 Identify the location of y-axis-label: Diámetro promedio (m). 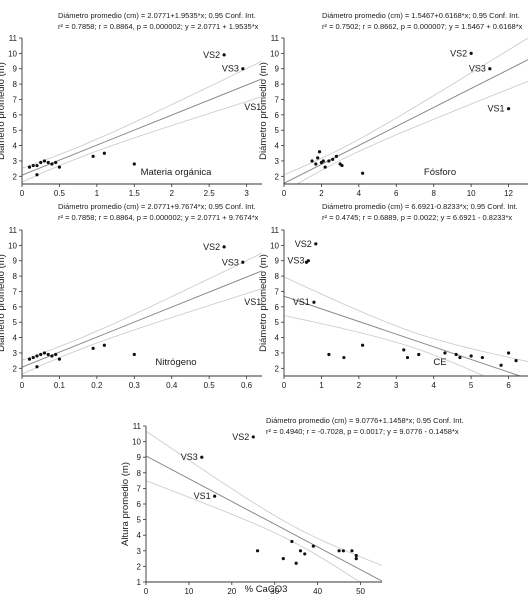
(3, 111).